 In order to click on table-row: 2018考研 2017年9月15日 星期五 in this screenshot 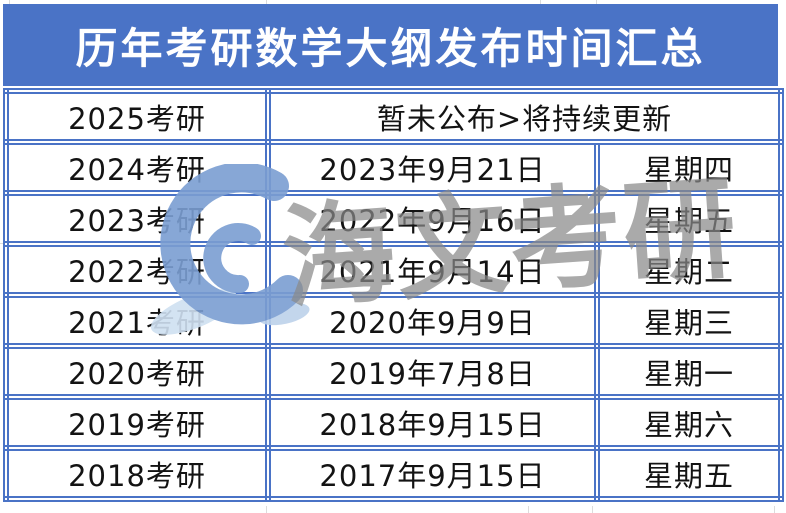, I will do `click(393, 473)`.